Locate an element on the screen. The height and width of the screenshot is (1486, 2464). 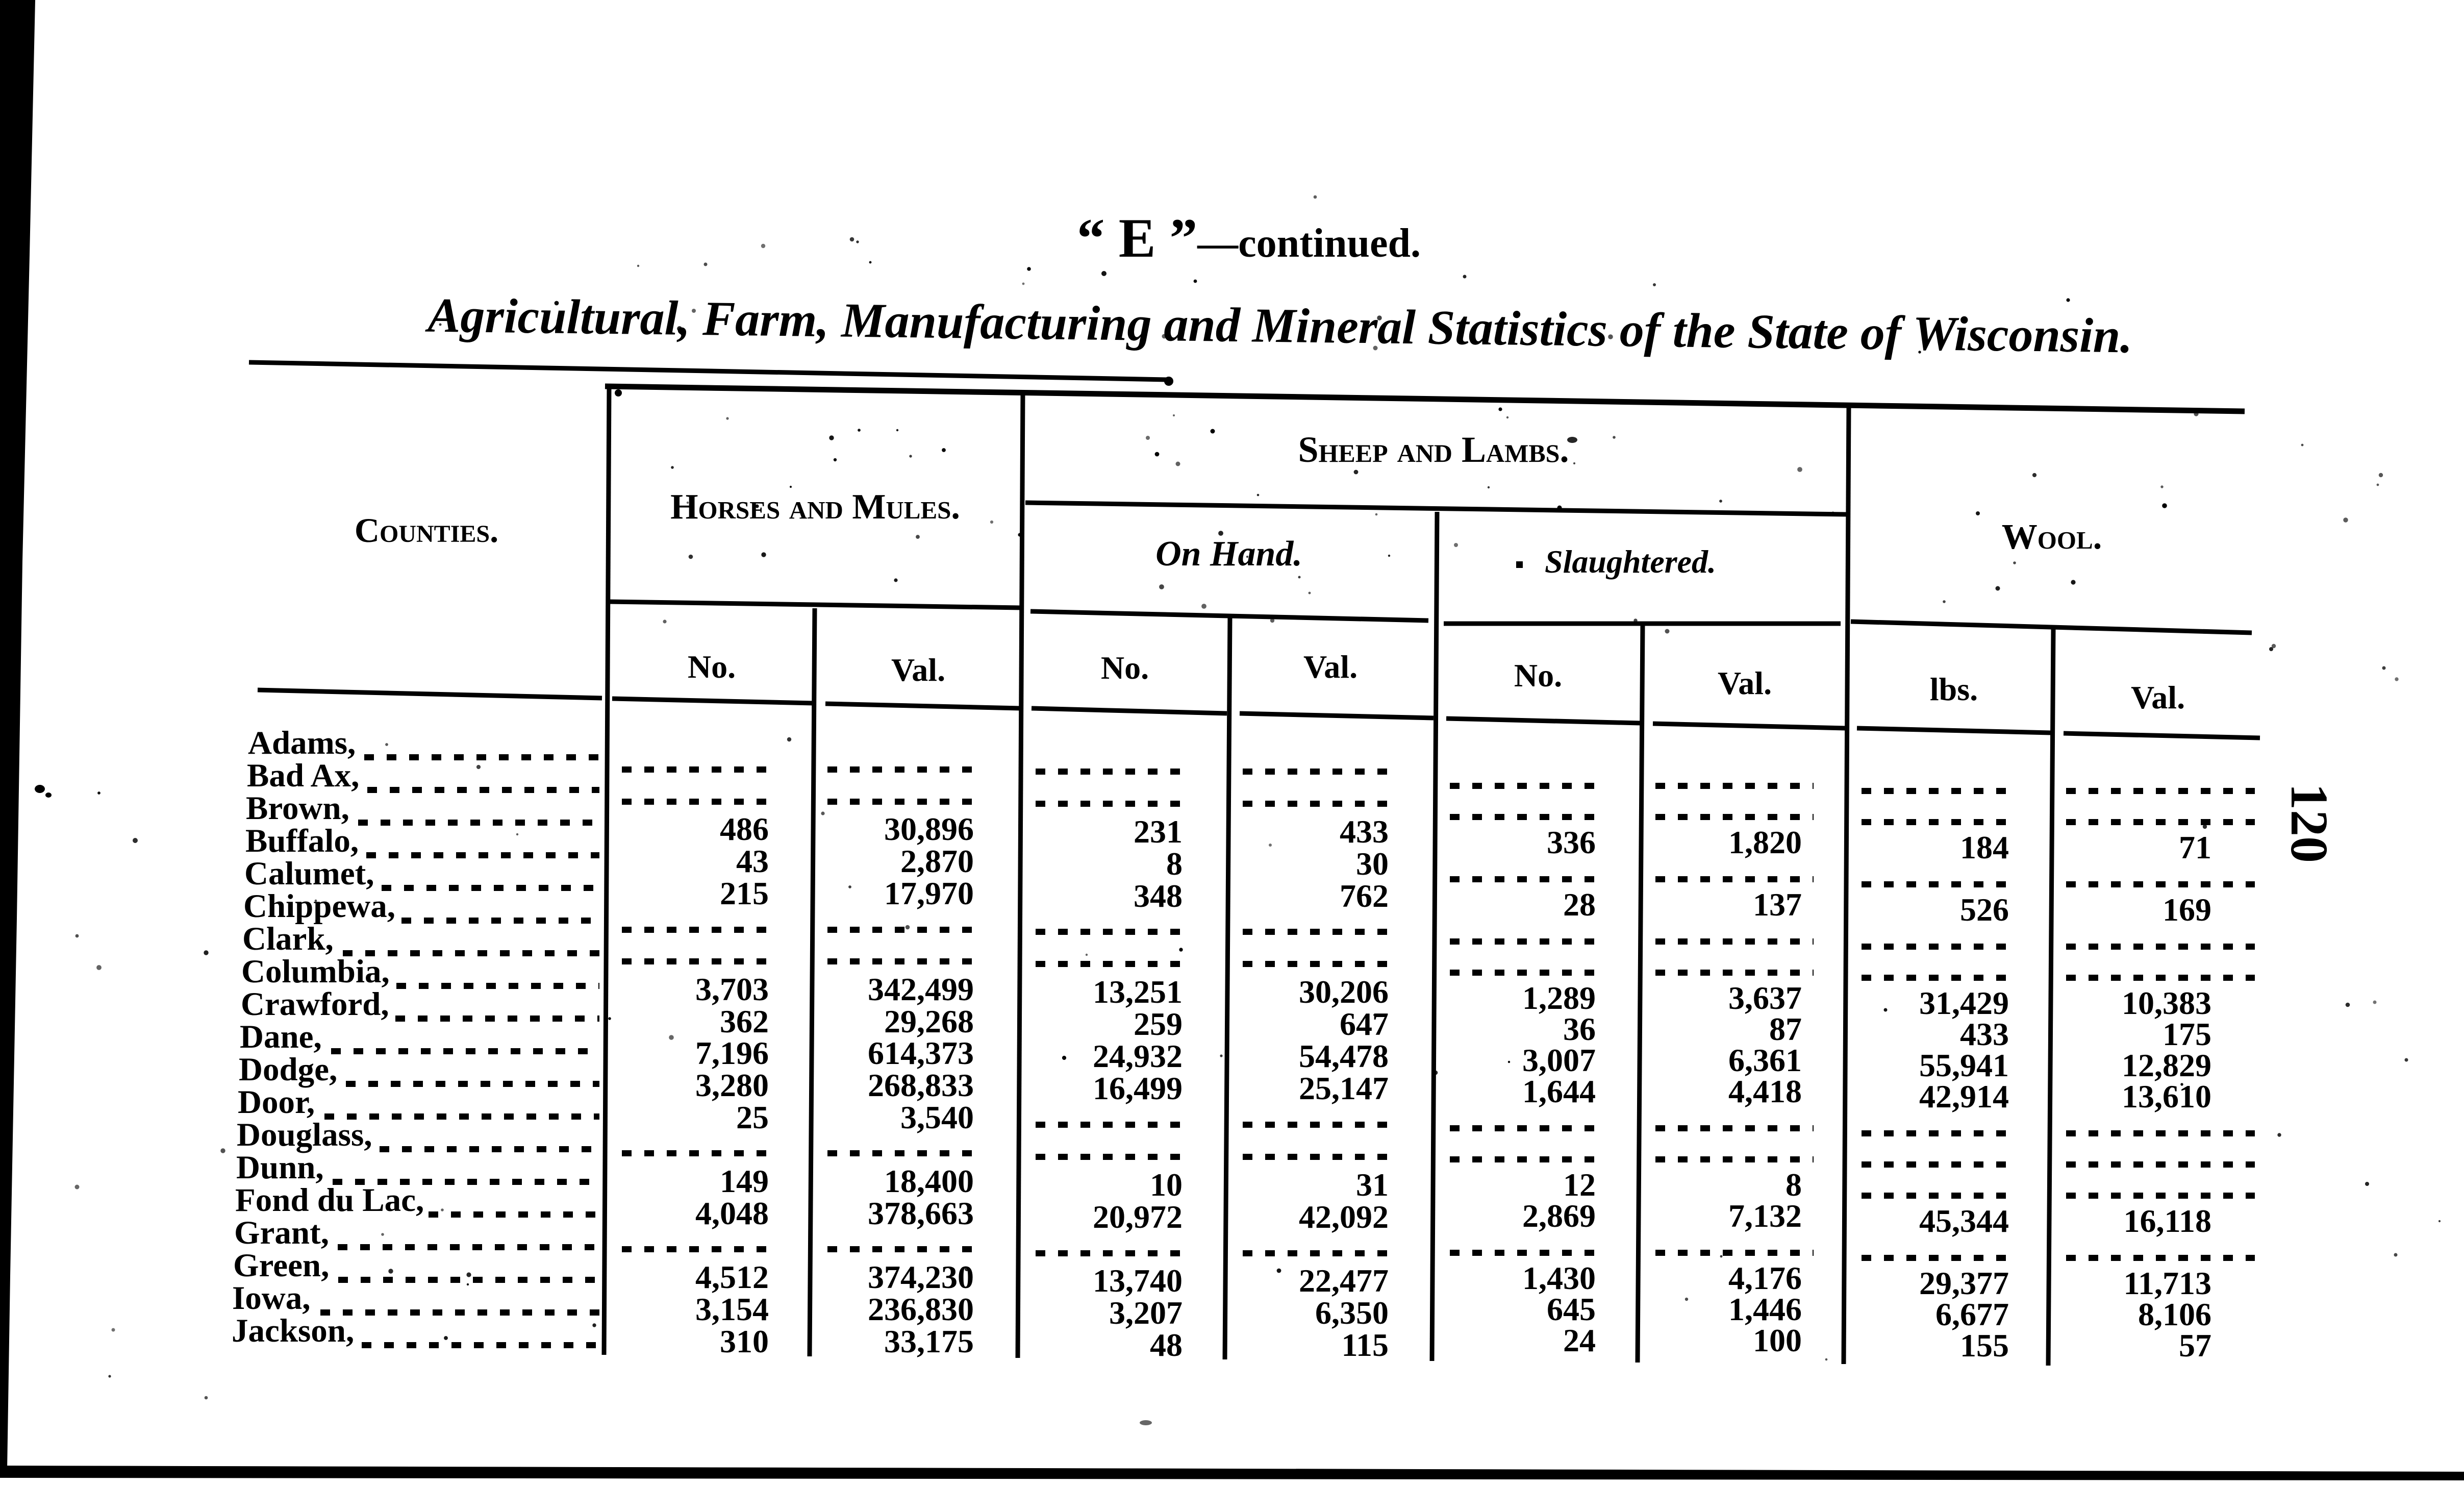
svg-text: Calumet, is located at coordinates (309, 873).